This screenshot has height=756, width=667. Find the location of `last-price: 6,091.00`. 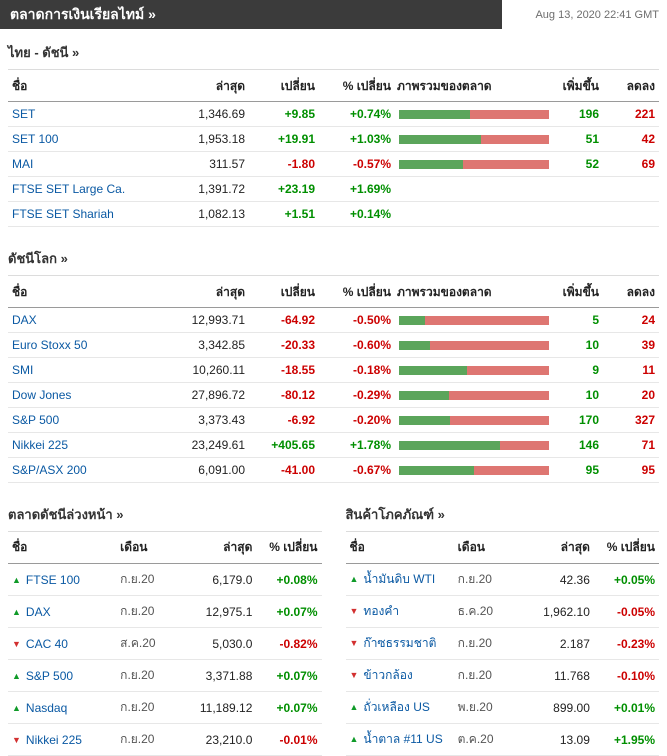

last-price: 6,091.00 is located at coordinates (211, 470).